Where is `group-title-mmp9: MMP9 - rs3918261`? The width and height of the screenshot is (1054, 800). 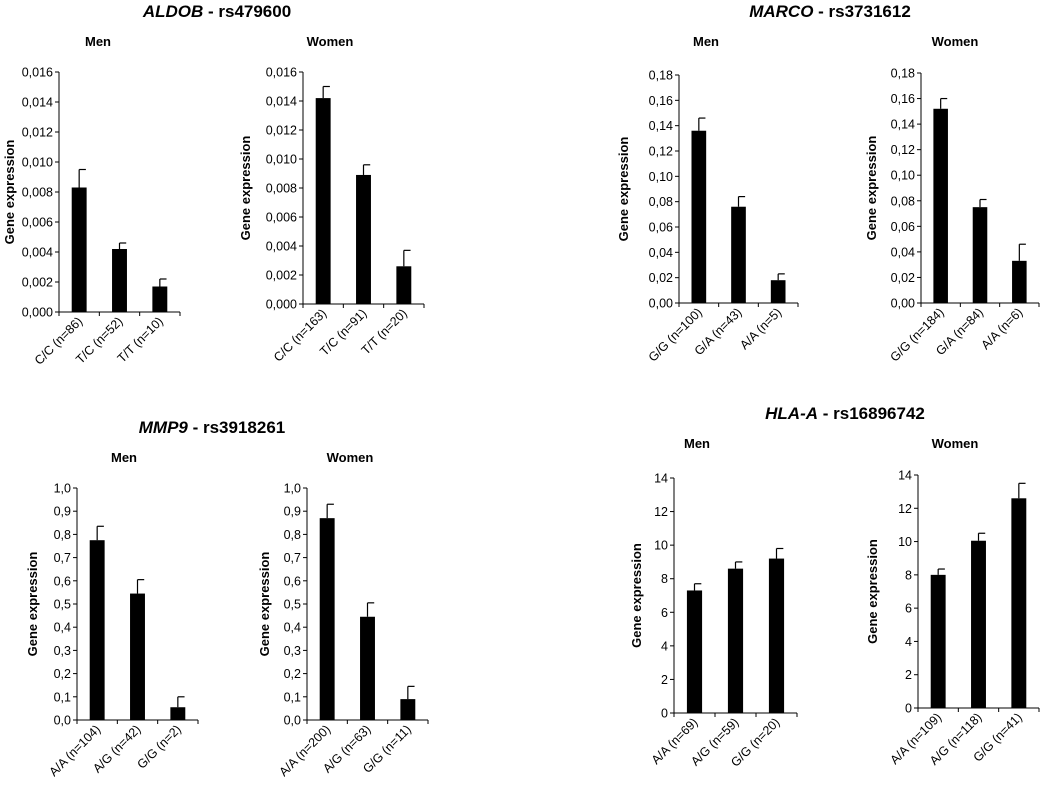 group-title-mmp9: MMP9 - rs3918261 is located at coordinates (212, 427).